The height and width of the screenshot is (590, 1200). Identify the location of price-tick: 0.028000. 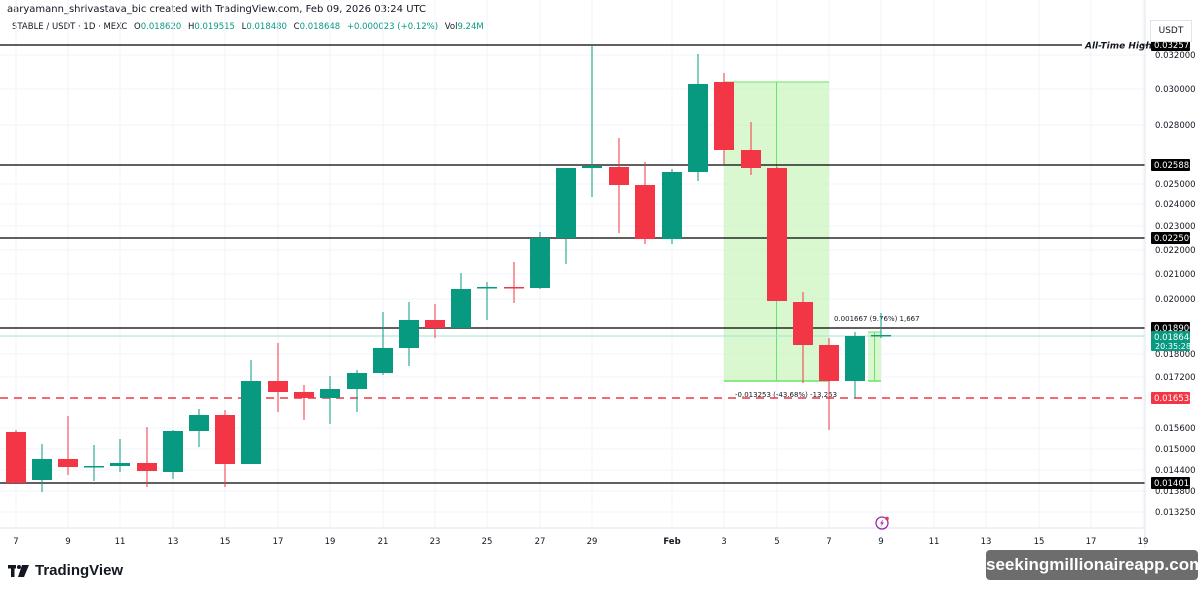
(1175, 126).